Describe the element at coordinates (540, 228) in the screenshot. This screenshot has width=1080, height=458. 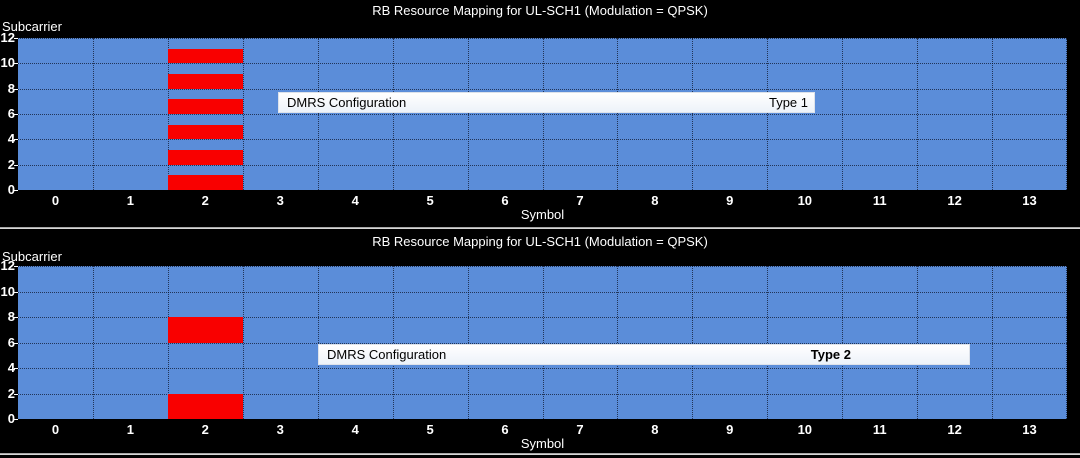
I see `plot-separator` at that location.